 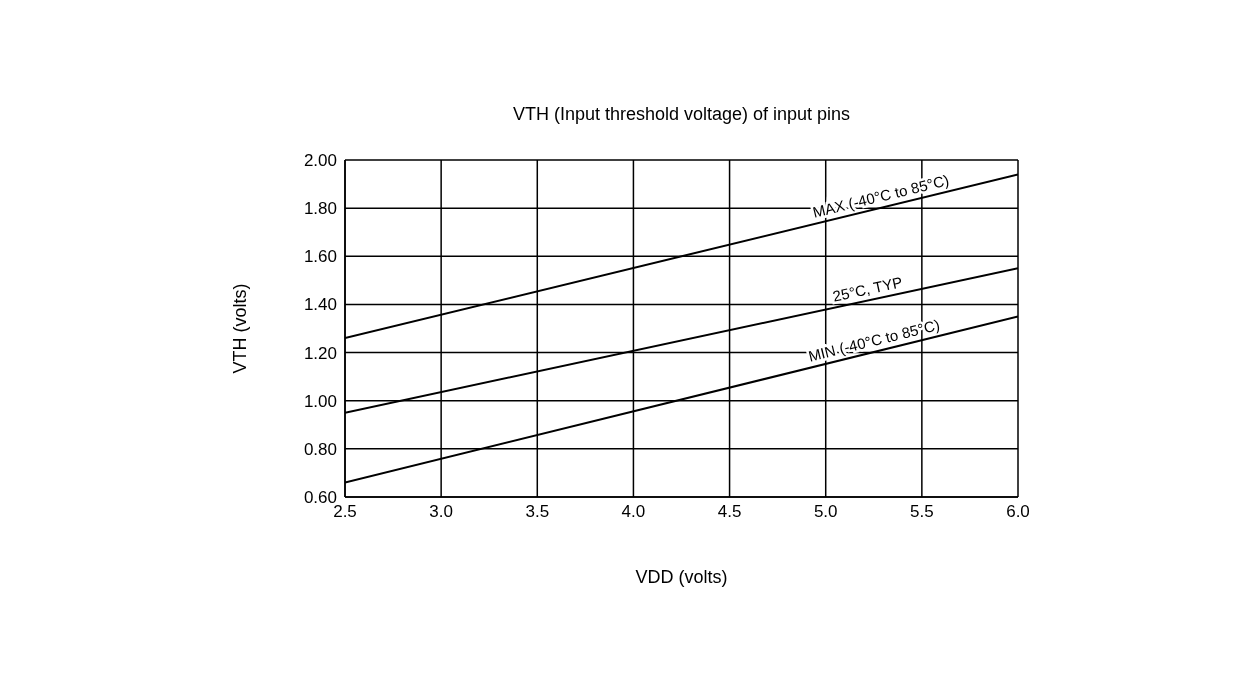 I want to click on x-axis-title: VDD (volts), so click(x=681, y=577).